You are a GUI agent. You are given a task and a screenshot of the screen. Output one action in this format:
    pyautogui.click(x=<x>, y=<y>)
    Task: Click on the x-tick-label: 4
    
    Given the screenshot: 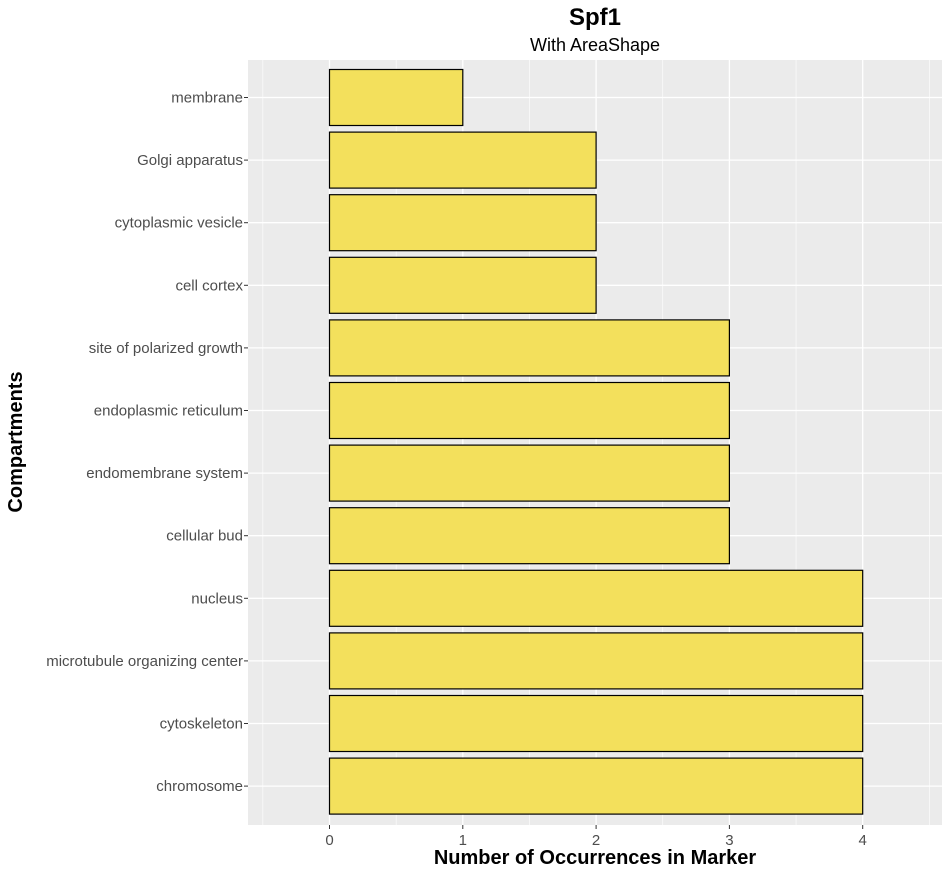 What is the action you would take?
    pyautogui.click(x=863, y=840)
    